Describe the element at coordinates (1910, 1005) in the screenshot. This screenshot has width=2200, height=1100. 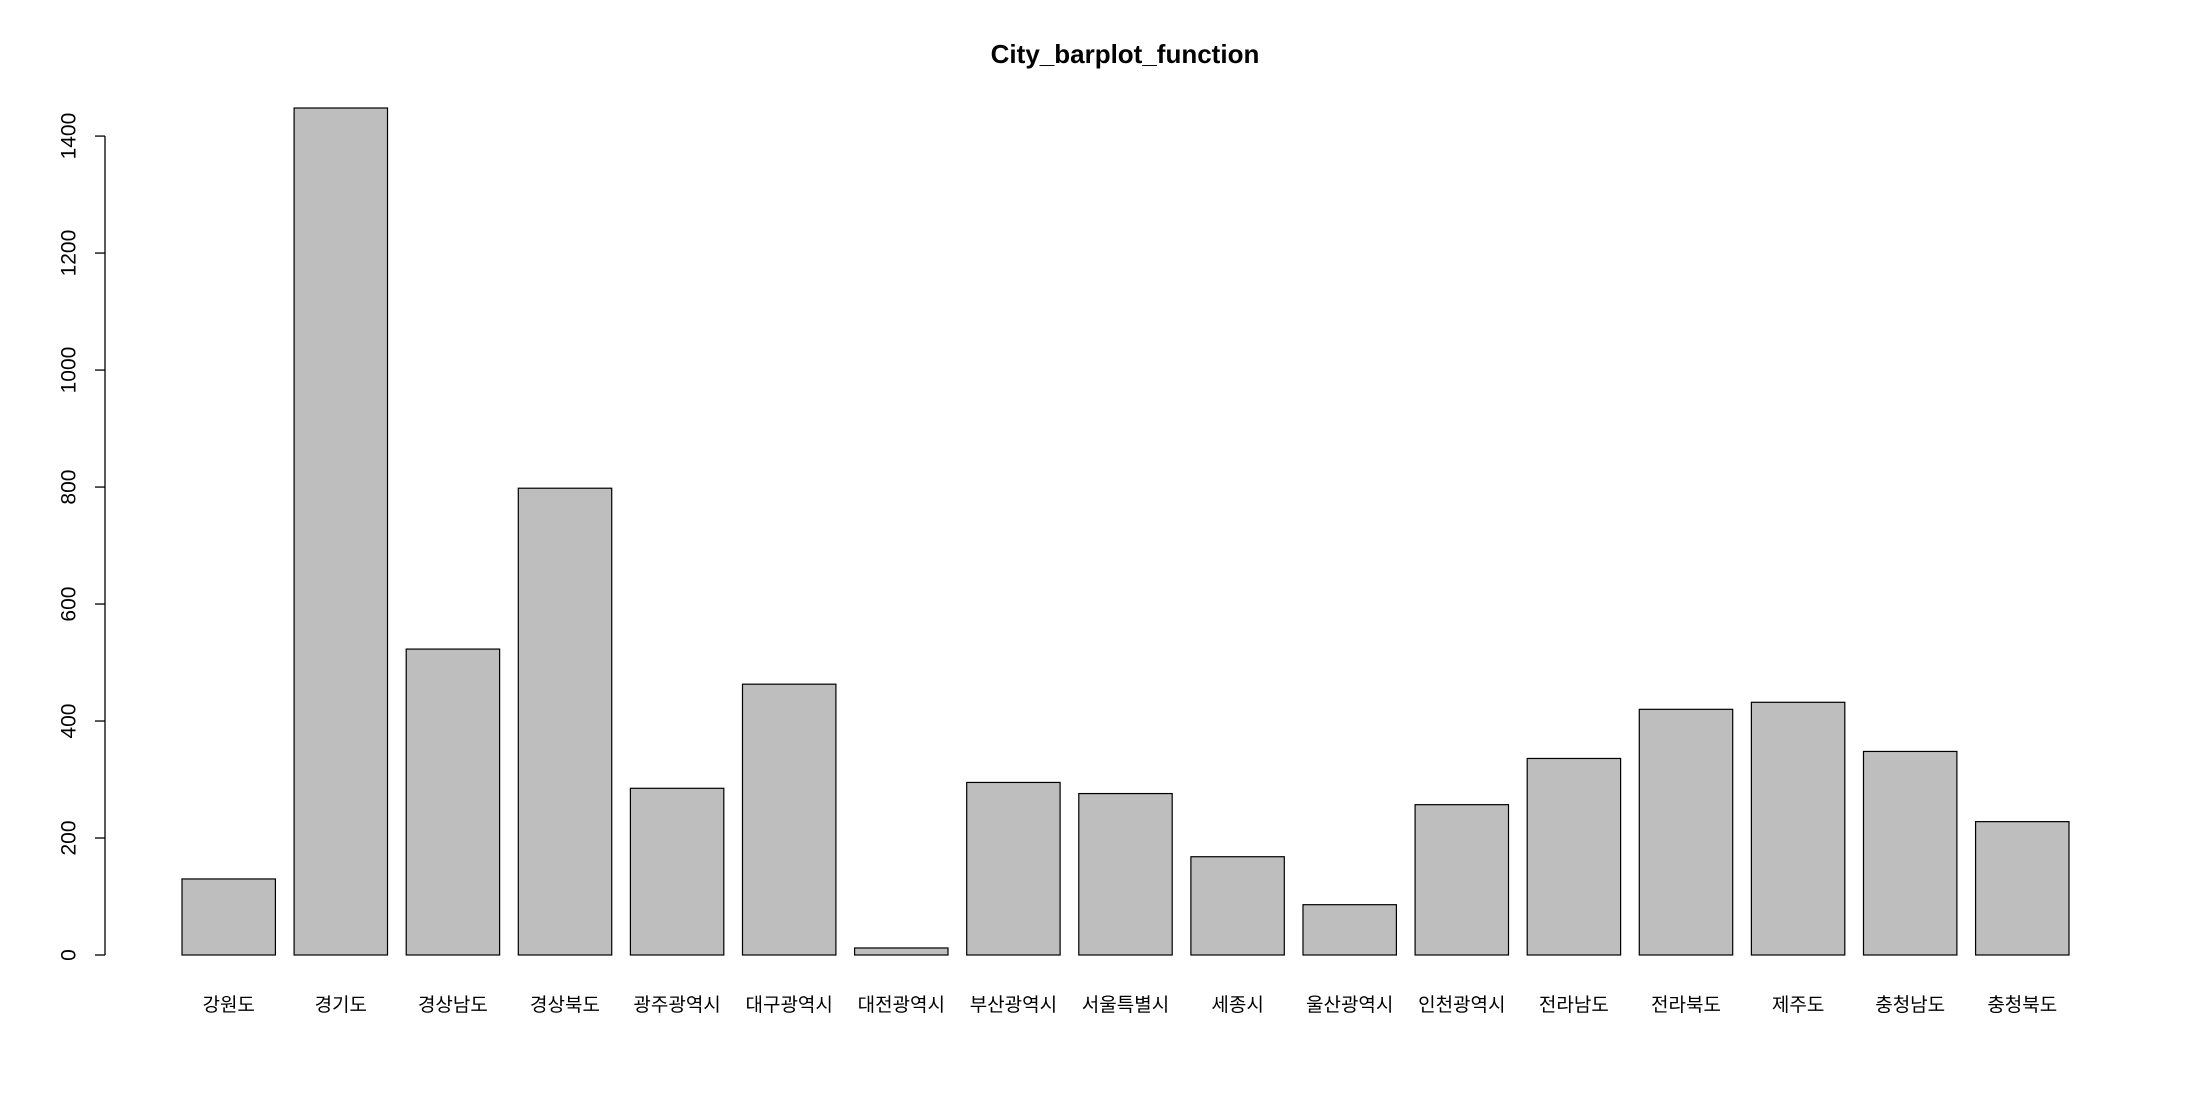
I see `x-tick-label: 충청남도` at that location.